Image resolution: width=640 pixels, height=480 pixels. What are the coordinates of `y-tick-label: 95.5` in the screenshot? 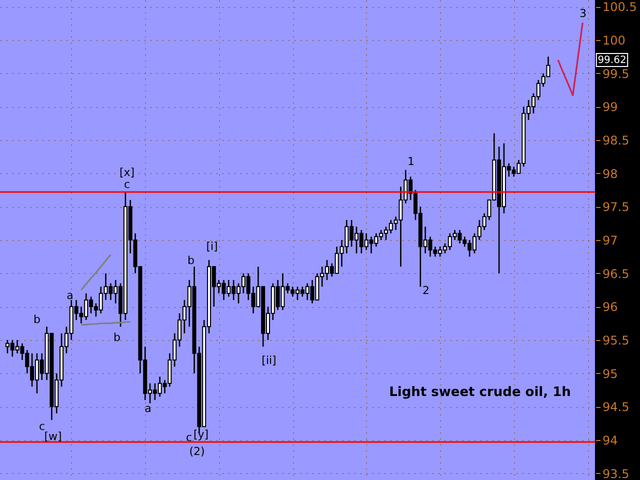 It's located at (616, 341).